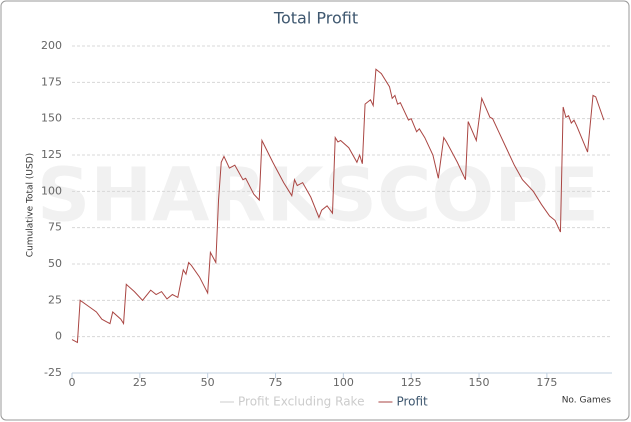 The height and width of the screenshot is (422, 631). What do you see at coordinates (55, 263) in the screenshot?
I see `y-tick-label: 50` at bounding box center [55, 263].